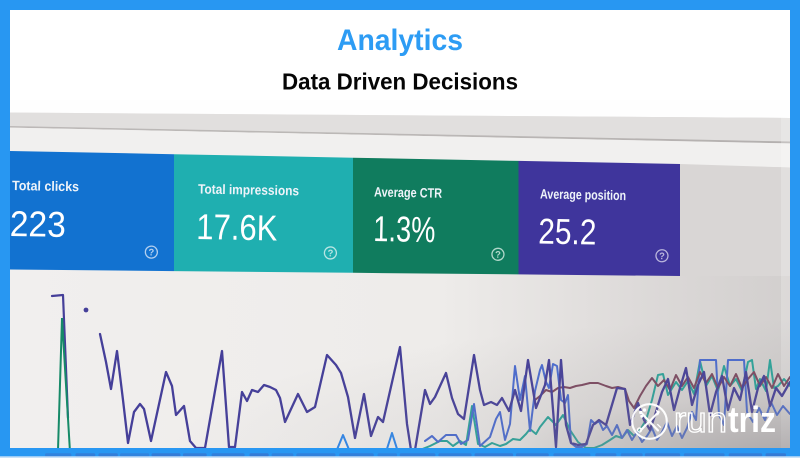 This screenshot has width=800, height=458. What do you see at coordinates (248, 190) in the screenshot?
I see `svg-text: Total impressions` at bounding box center [248, 190].